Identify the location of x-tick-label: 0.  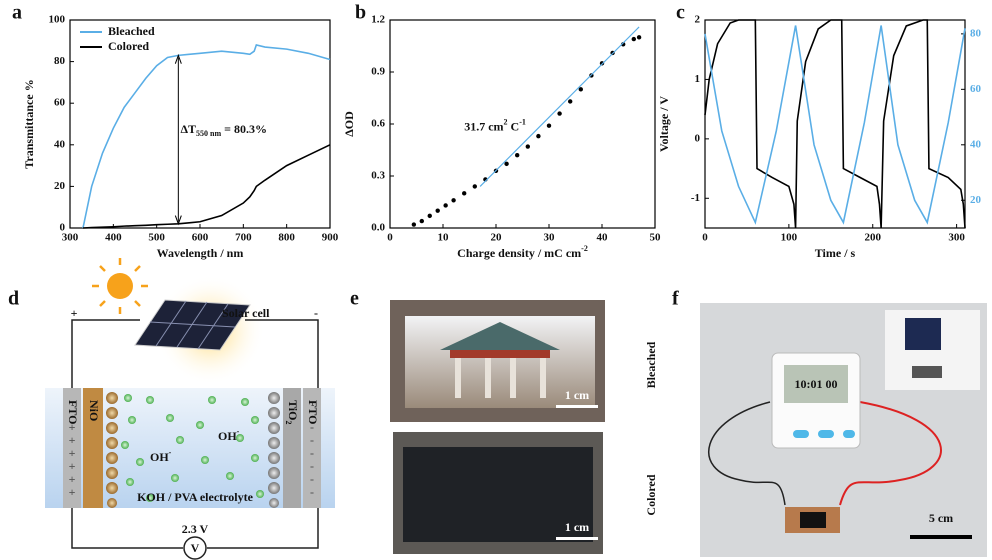
(705, 238).